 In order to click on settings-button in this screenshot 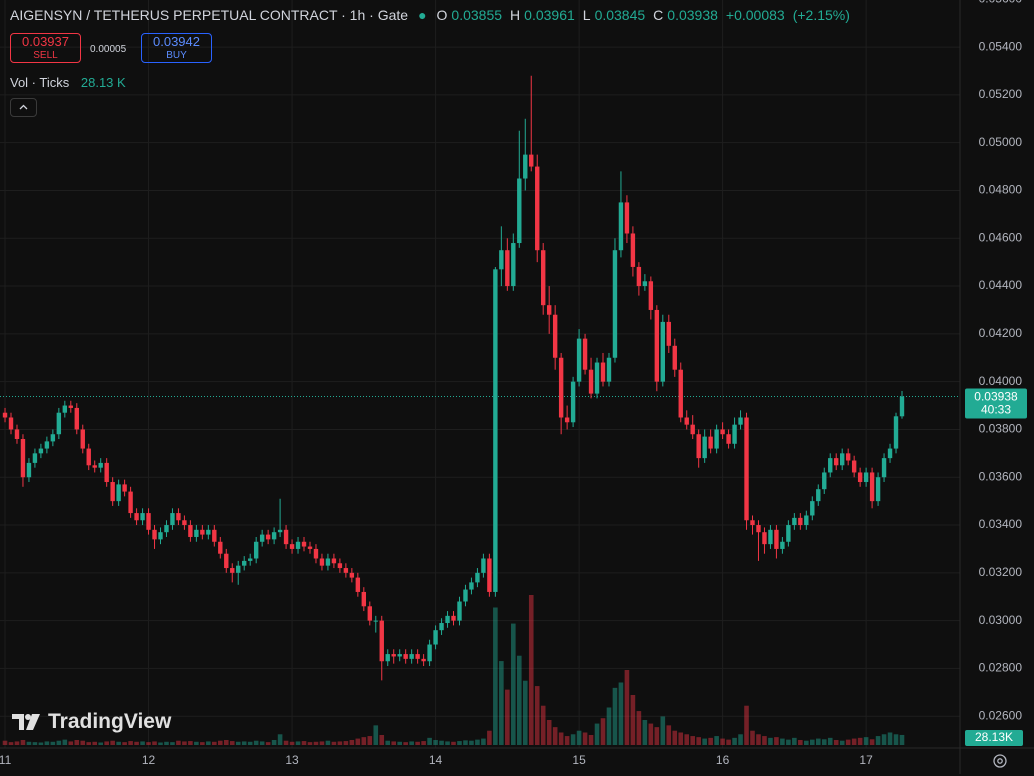, I will do `click(1000, 761)`.